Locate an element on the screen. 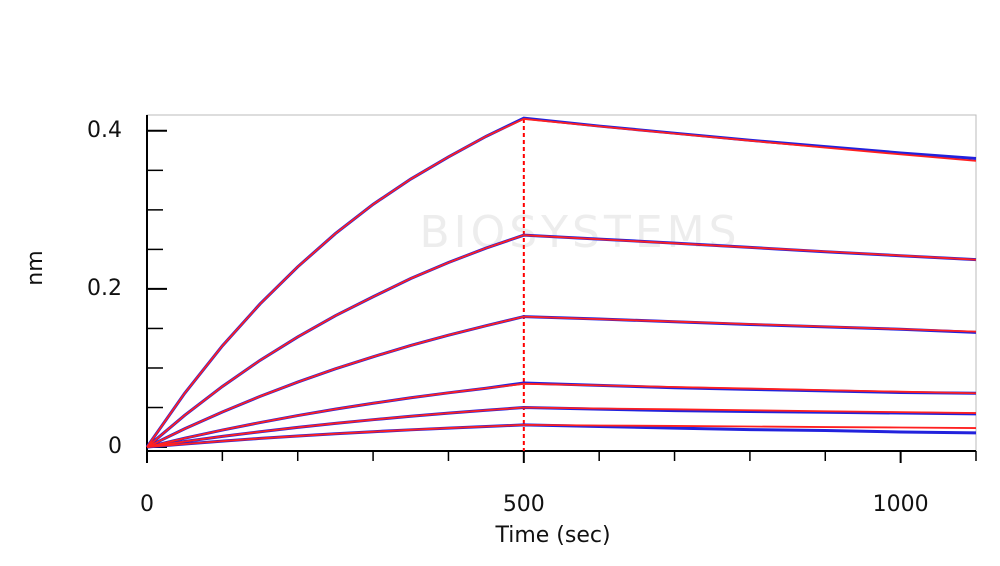 The image size is (1000, 566). y-tick-label: 0.4 is located at coordinates (104, 130).